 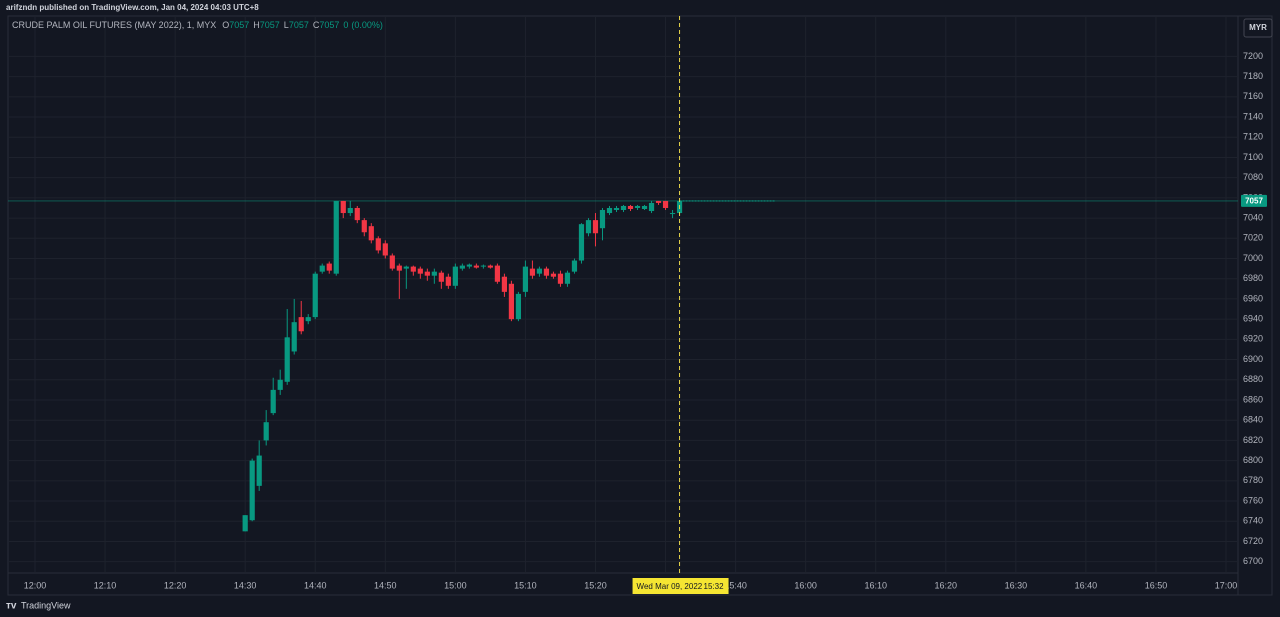 What do you see at coordinates (1253, 541) in the screenshot?
I see `y-tick-label: 6720` at bounding box center [1253, 541].